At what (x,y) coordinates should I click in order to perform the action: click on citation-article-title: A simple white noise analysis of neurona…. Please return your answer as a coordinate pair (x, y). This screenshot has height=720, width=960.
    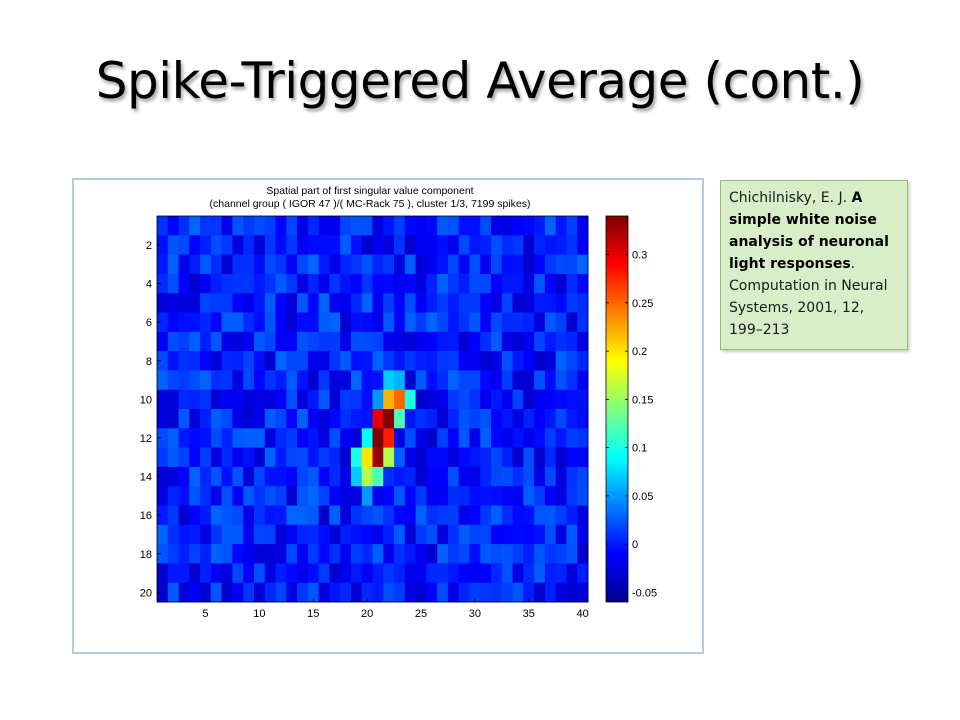
    Looking at the image, I should click on (809, 231).